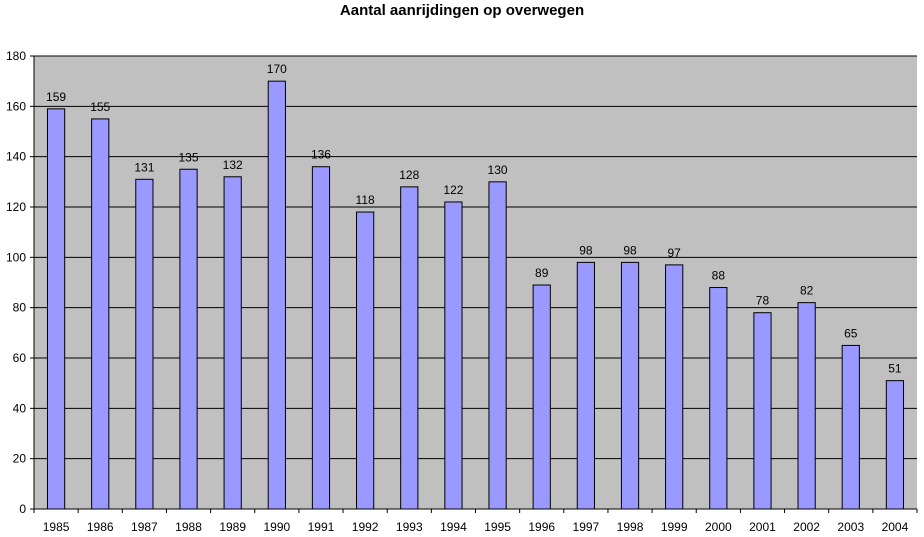 This screenshot has height=537, width=924. I want to click on data-label: 88, so click(719, 276).